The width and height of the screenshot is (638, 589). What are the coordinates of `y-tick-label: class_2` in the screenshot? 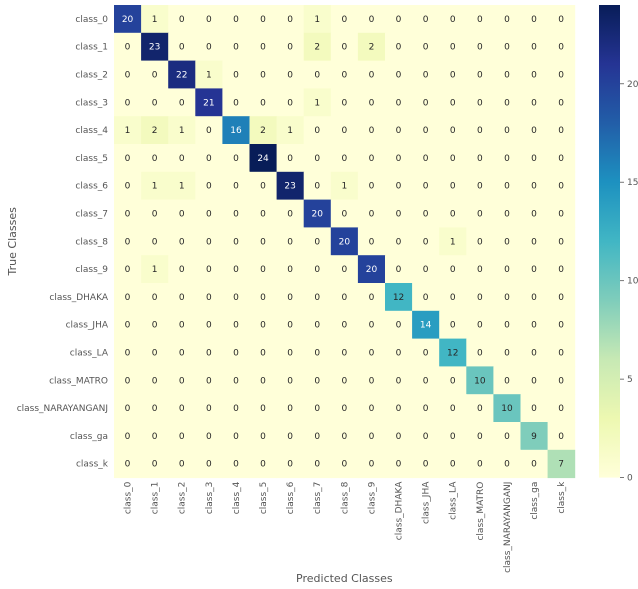 It's located at (91, 76).